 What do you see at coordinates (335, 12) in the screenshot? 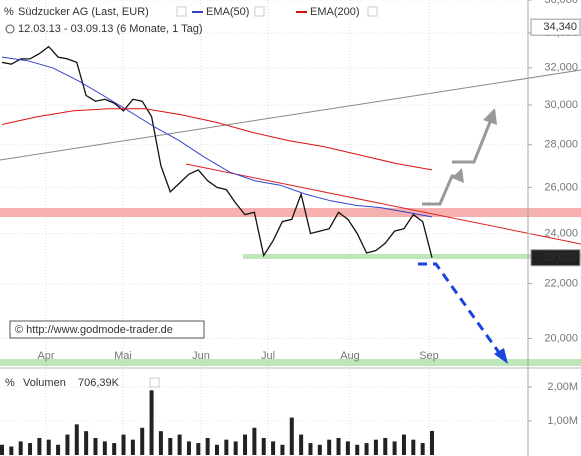
I see `legend-label: EMA(200)` at bounding box center [335, 12].